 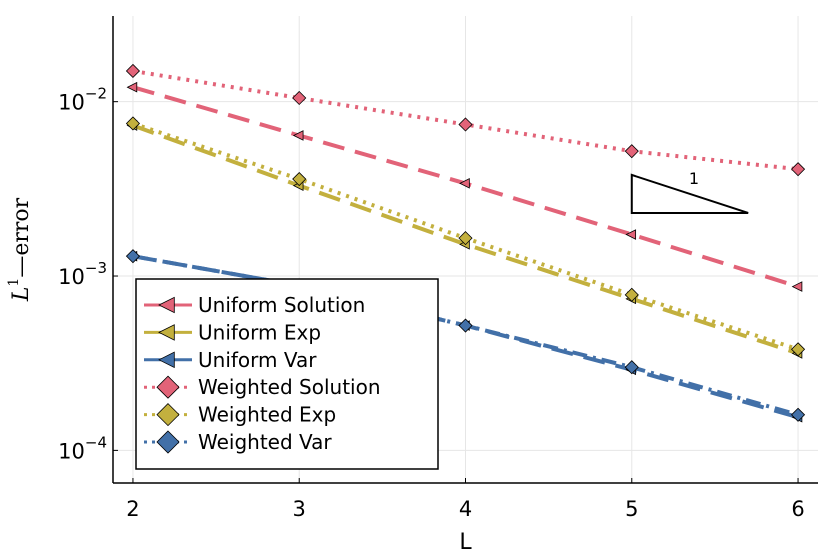 What do you see at coordinates (281, 305) in the screenshot?
I see `legend-label: Uniform Solution` at bounding box center [281, 305].